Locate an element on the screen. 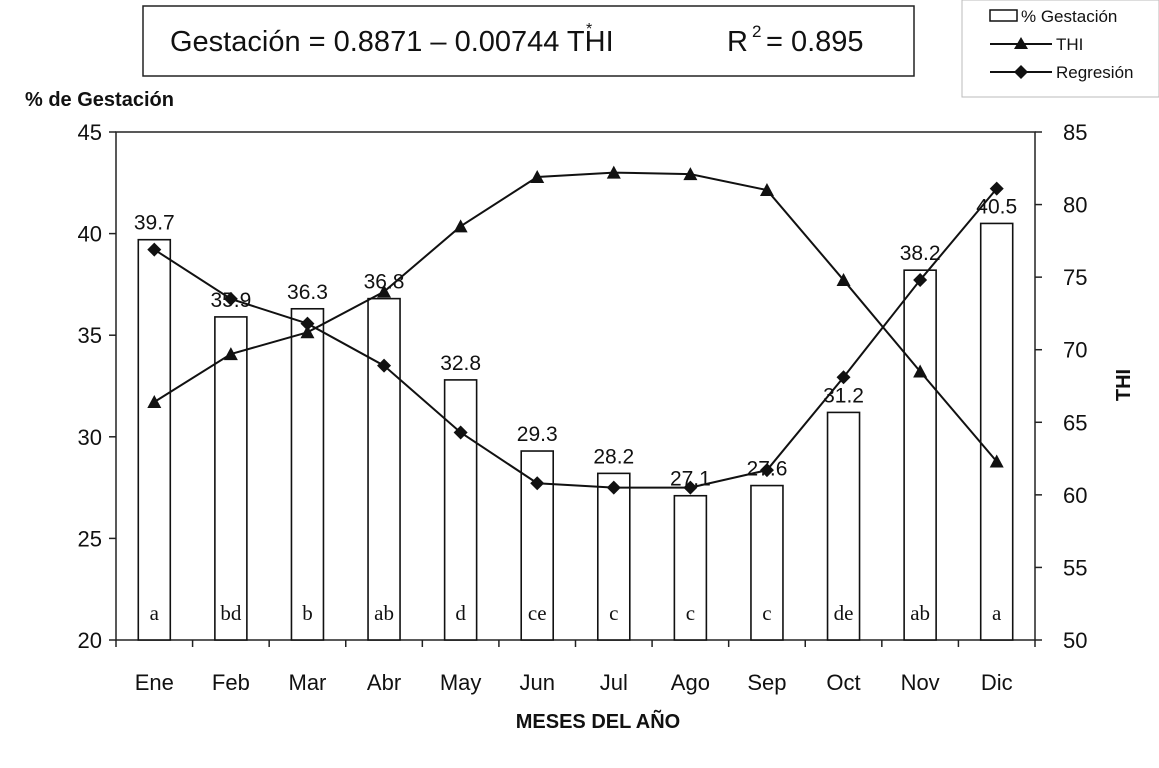 This screenshot has height=768, width=1159. legend-triangle-marker is located at coordinates (1021, 43).